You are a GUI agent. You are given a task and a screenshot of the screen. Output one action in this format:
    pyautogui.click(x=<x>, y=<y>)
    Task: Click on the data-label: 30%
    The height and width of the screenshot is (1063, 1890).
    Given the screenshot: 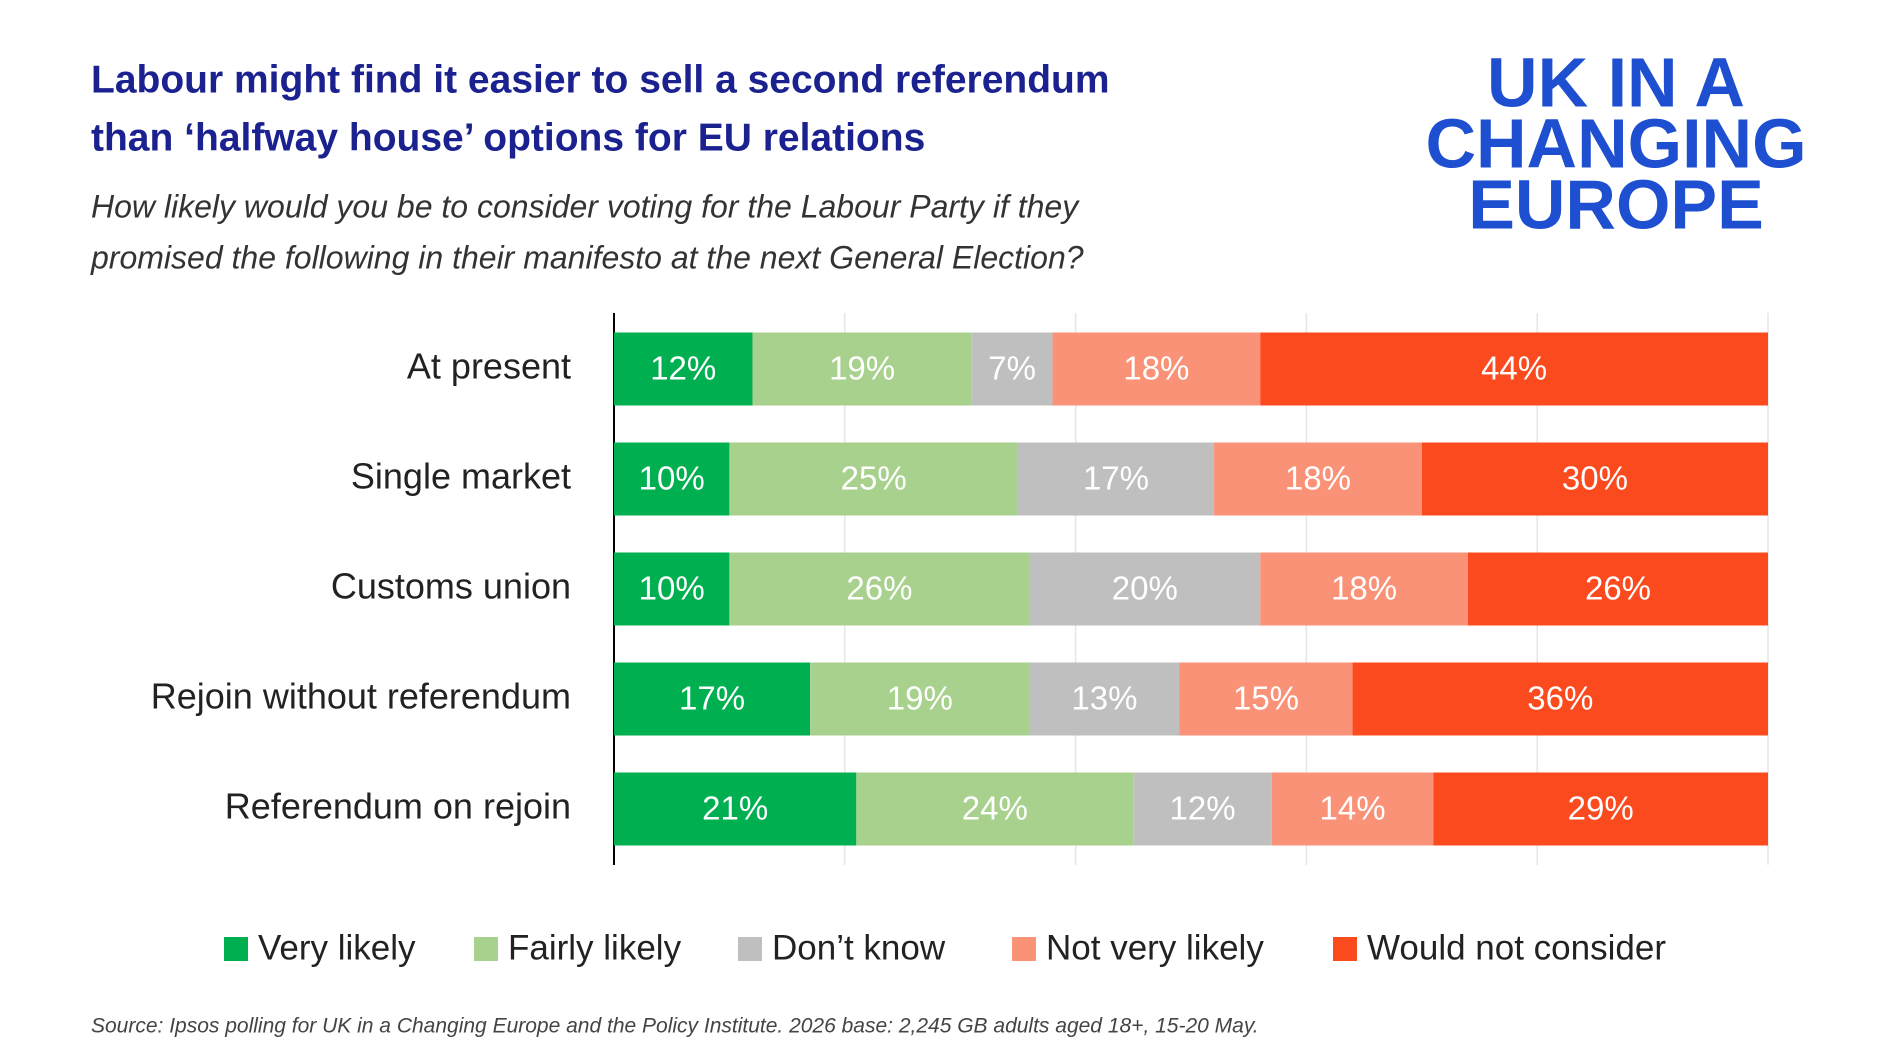 What is the action you would take?
    pyautogui.click(x=1595, y=478)
    